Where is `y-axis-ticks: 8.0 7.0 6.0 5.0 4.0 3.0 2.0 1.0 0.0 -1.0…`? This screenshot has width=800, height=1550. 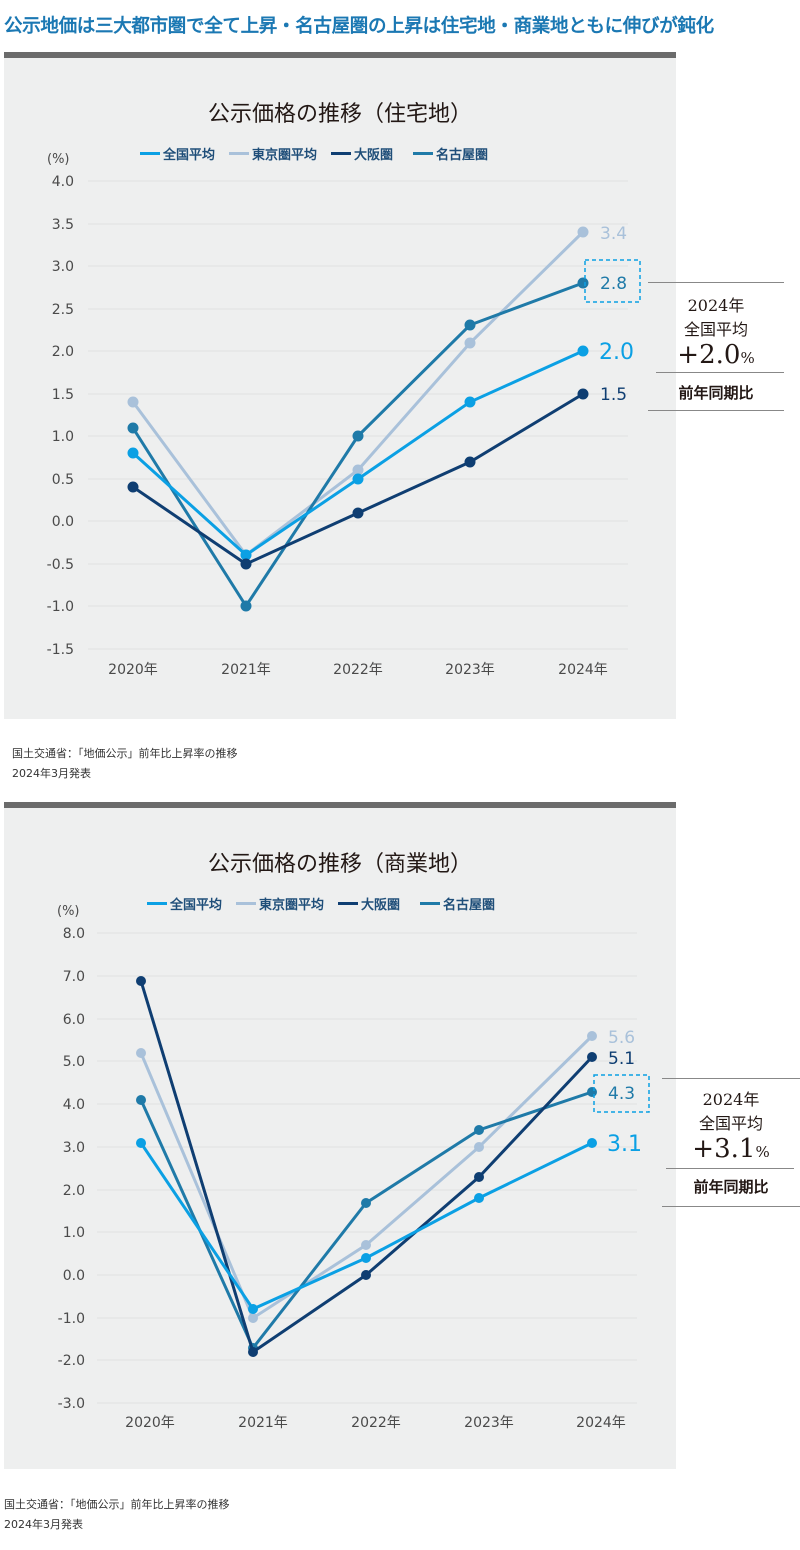 y-axis-ticks: 8.0 7.0 6.0 5.0 4.0 3.0 2.0 1.0 0.0 -1.0… is located at coordinates (71, 1169).